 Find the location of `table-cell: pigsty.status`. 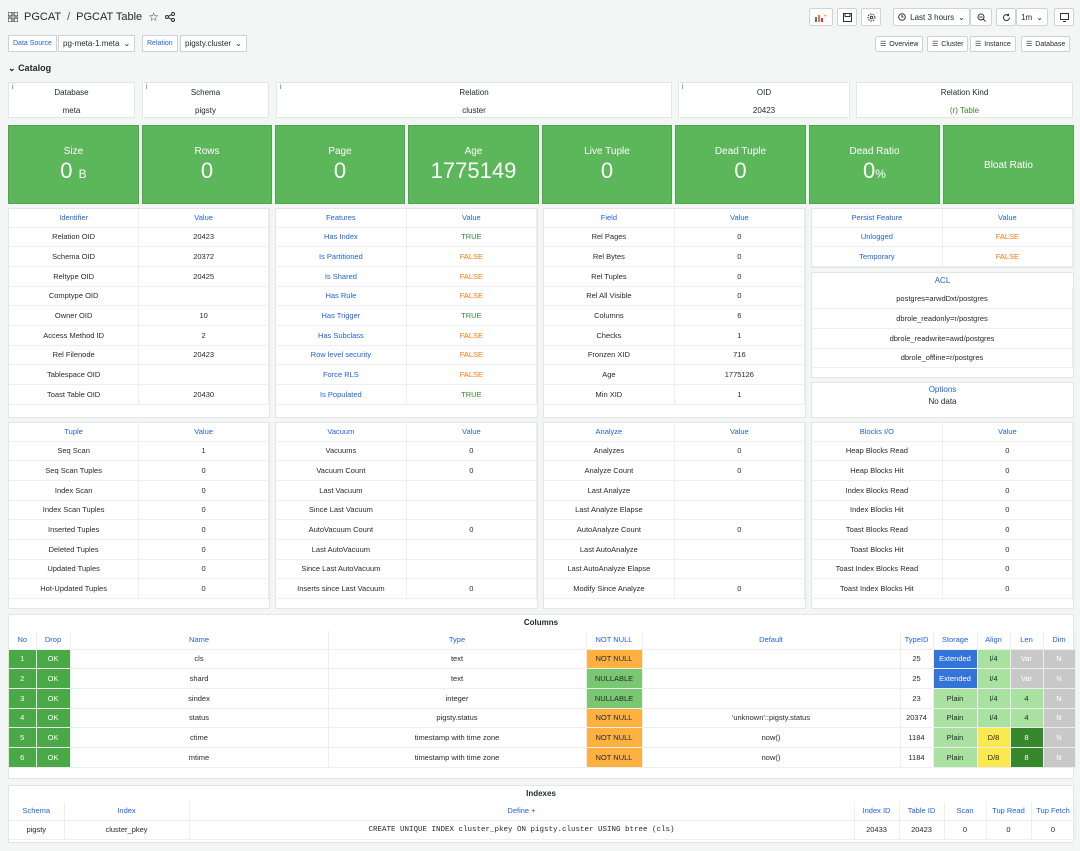

table-cell: pigsty.status is located at coordinates (457, 718).